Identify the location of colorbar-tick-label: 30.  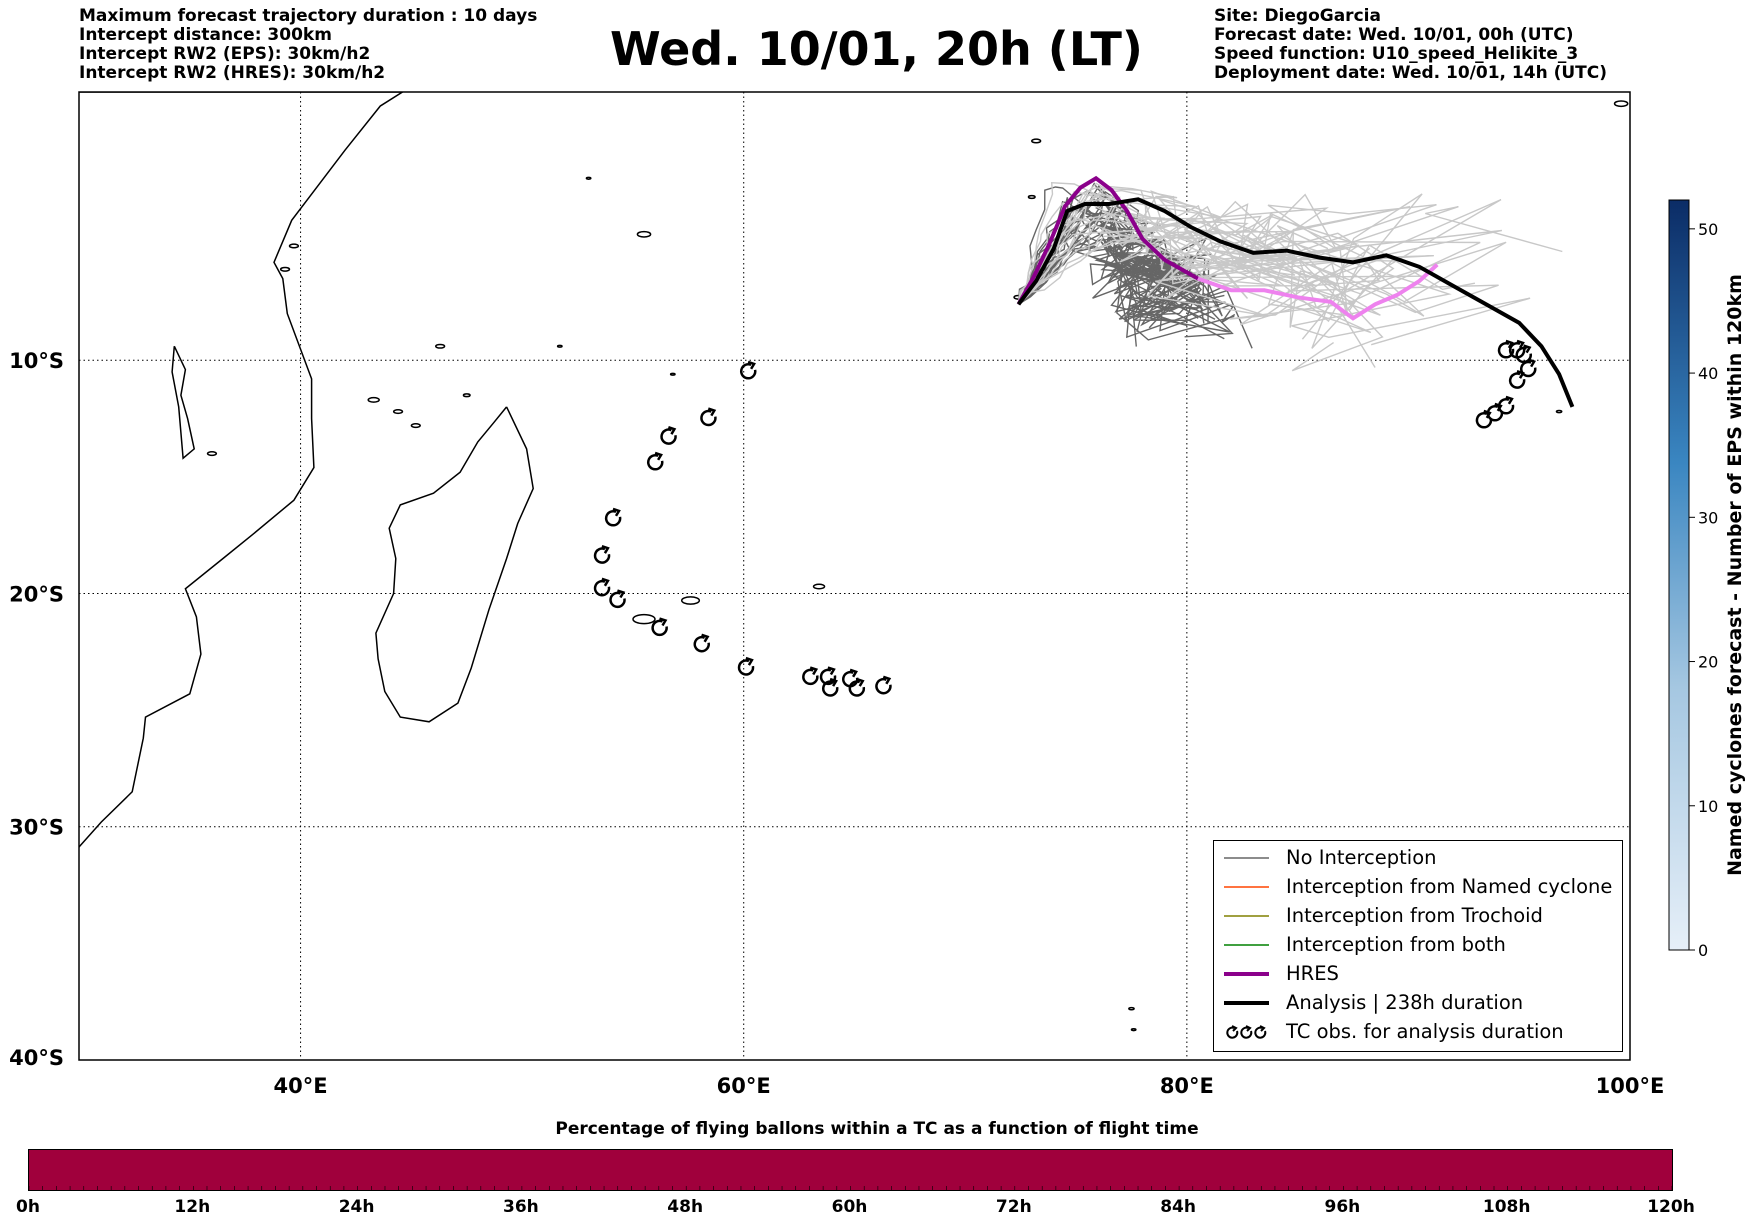
(1708, 517).